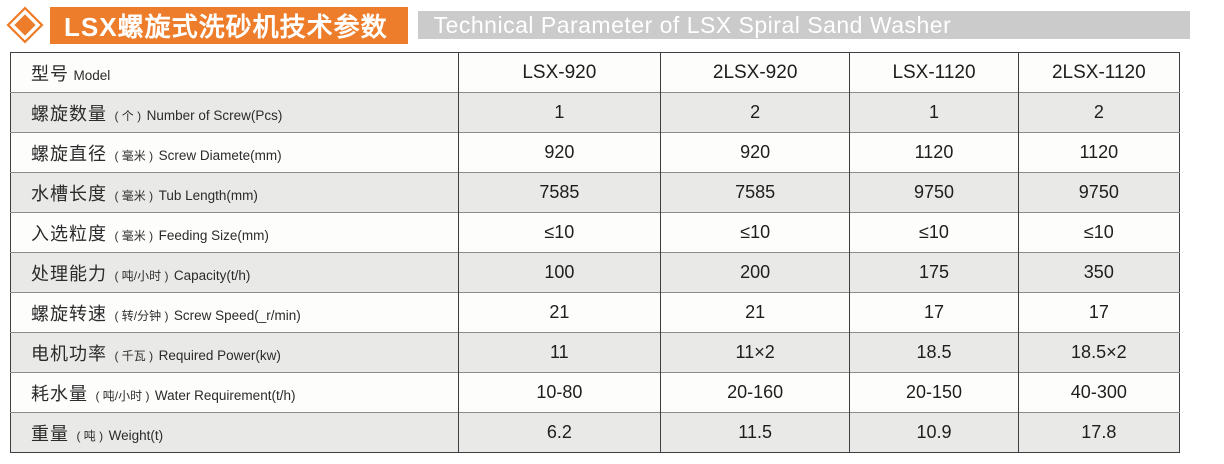 This screenshot has width=1224, height=464. I want to click on spec-value: 18.5×2, so click(1098, 352).